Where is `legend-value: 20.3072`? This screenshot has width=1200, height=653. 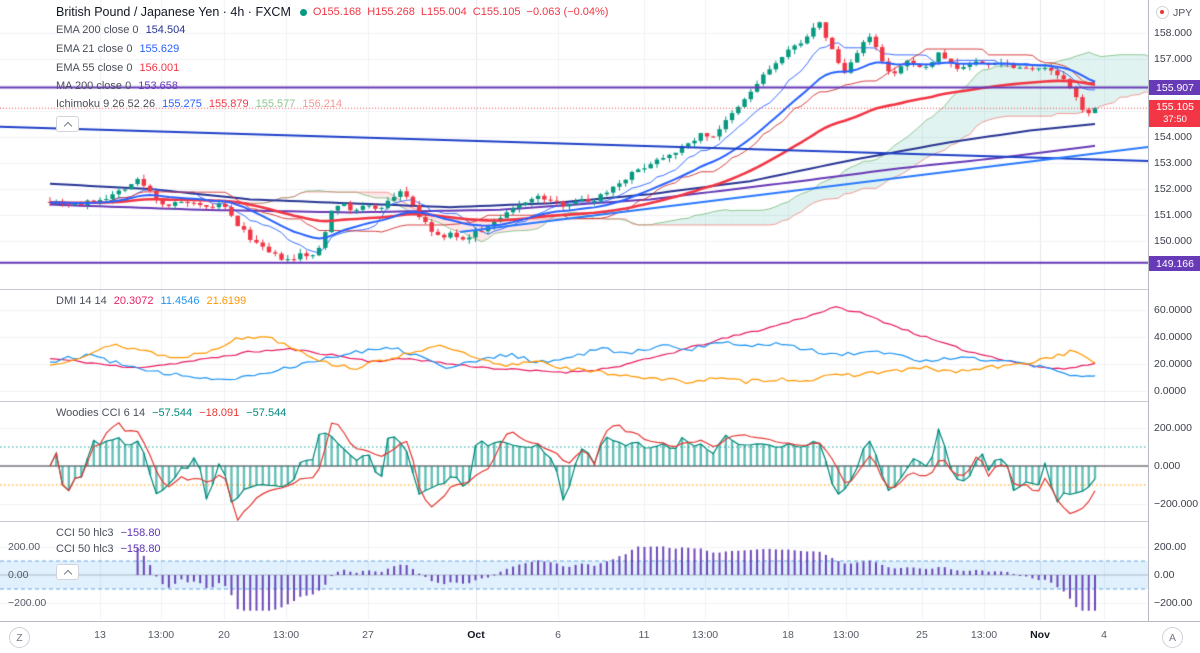 legend-value: 20.3072 is located at coordinates (133, 301).